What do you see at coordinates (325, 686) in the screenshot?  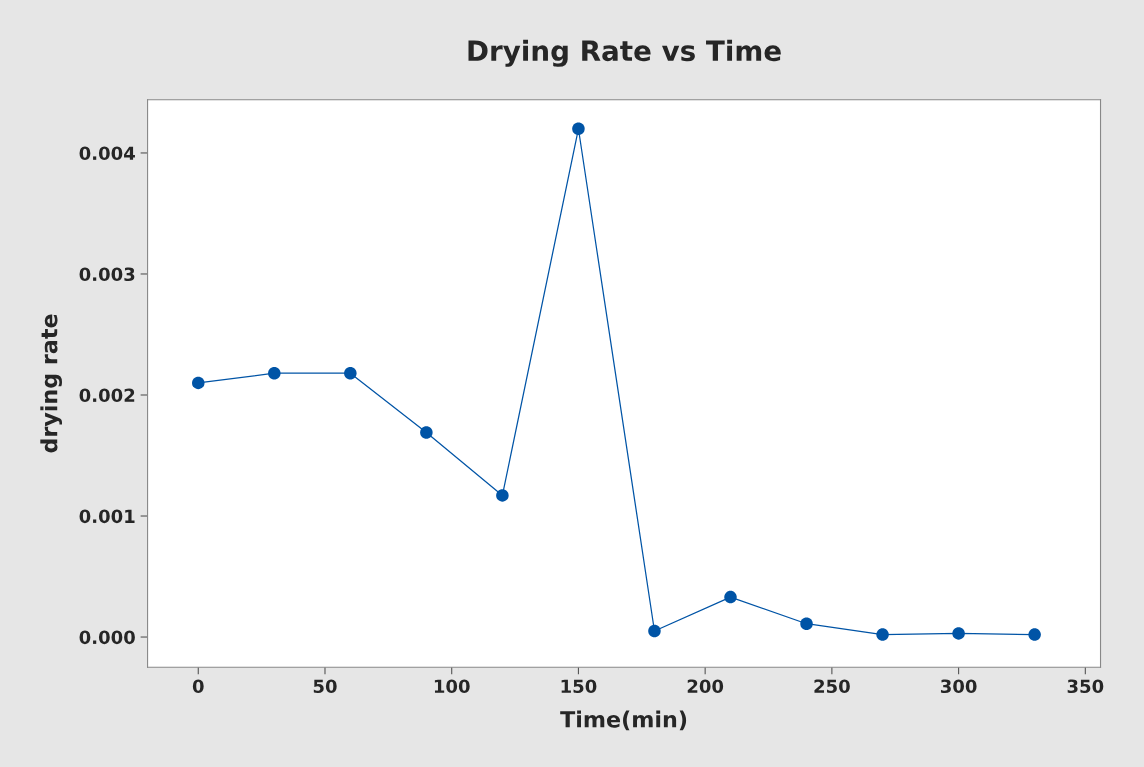 I see `x-tick-label: 50` at bounding box center [325, 686].